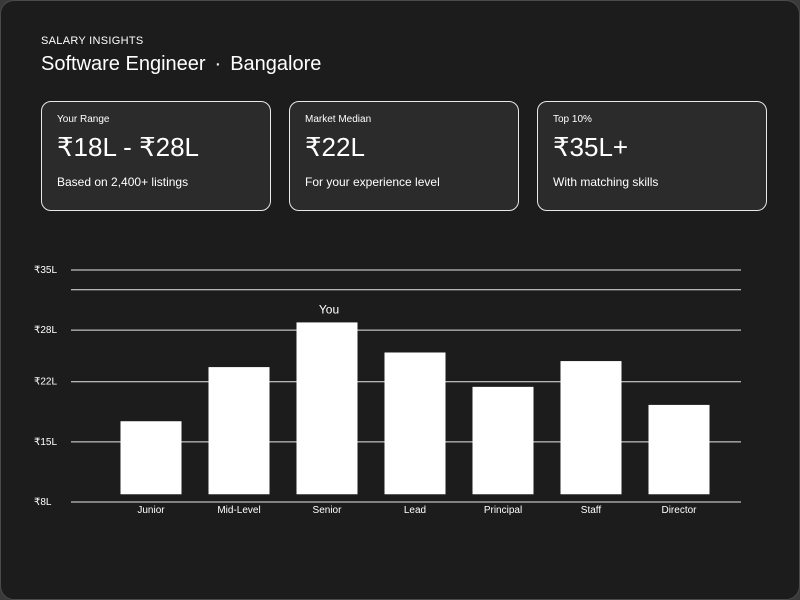 This screenshot has height=600, width=800. Describe the element at coordinates (45, 330) in the screenshot. I see `y-tick-label: ₹28L` at that location.